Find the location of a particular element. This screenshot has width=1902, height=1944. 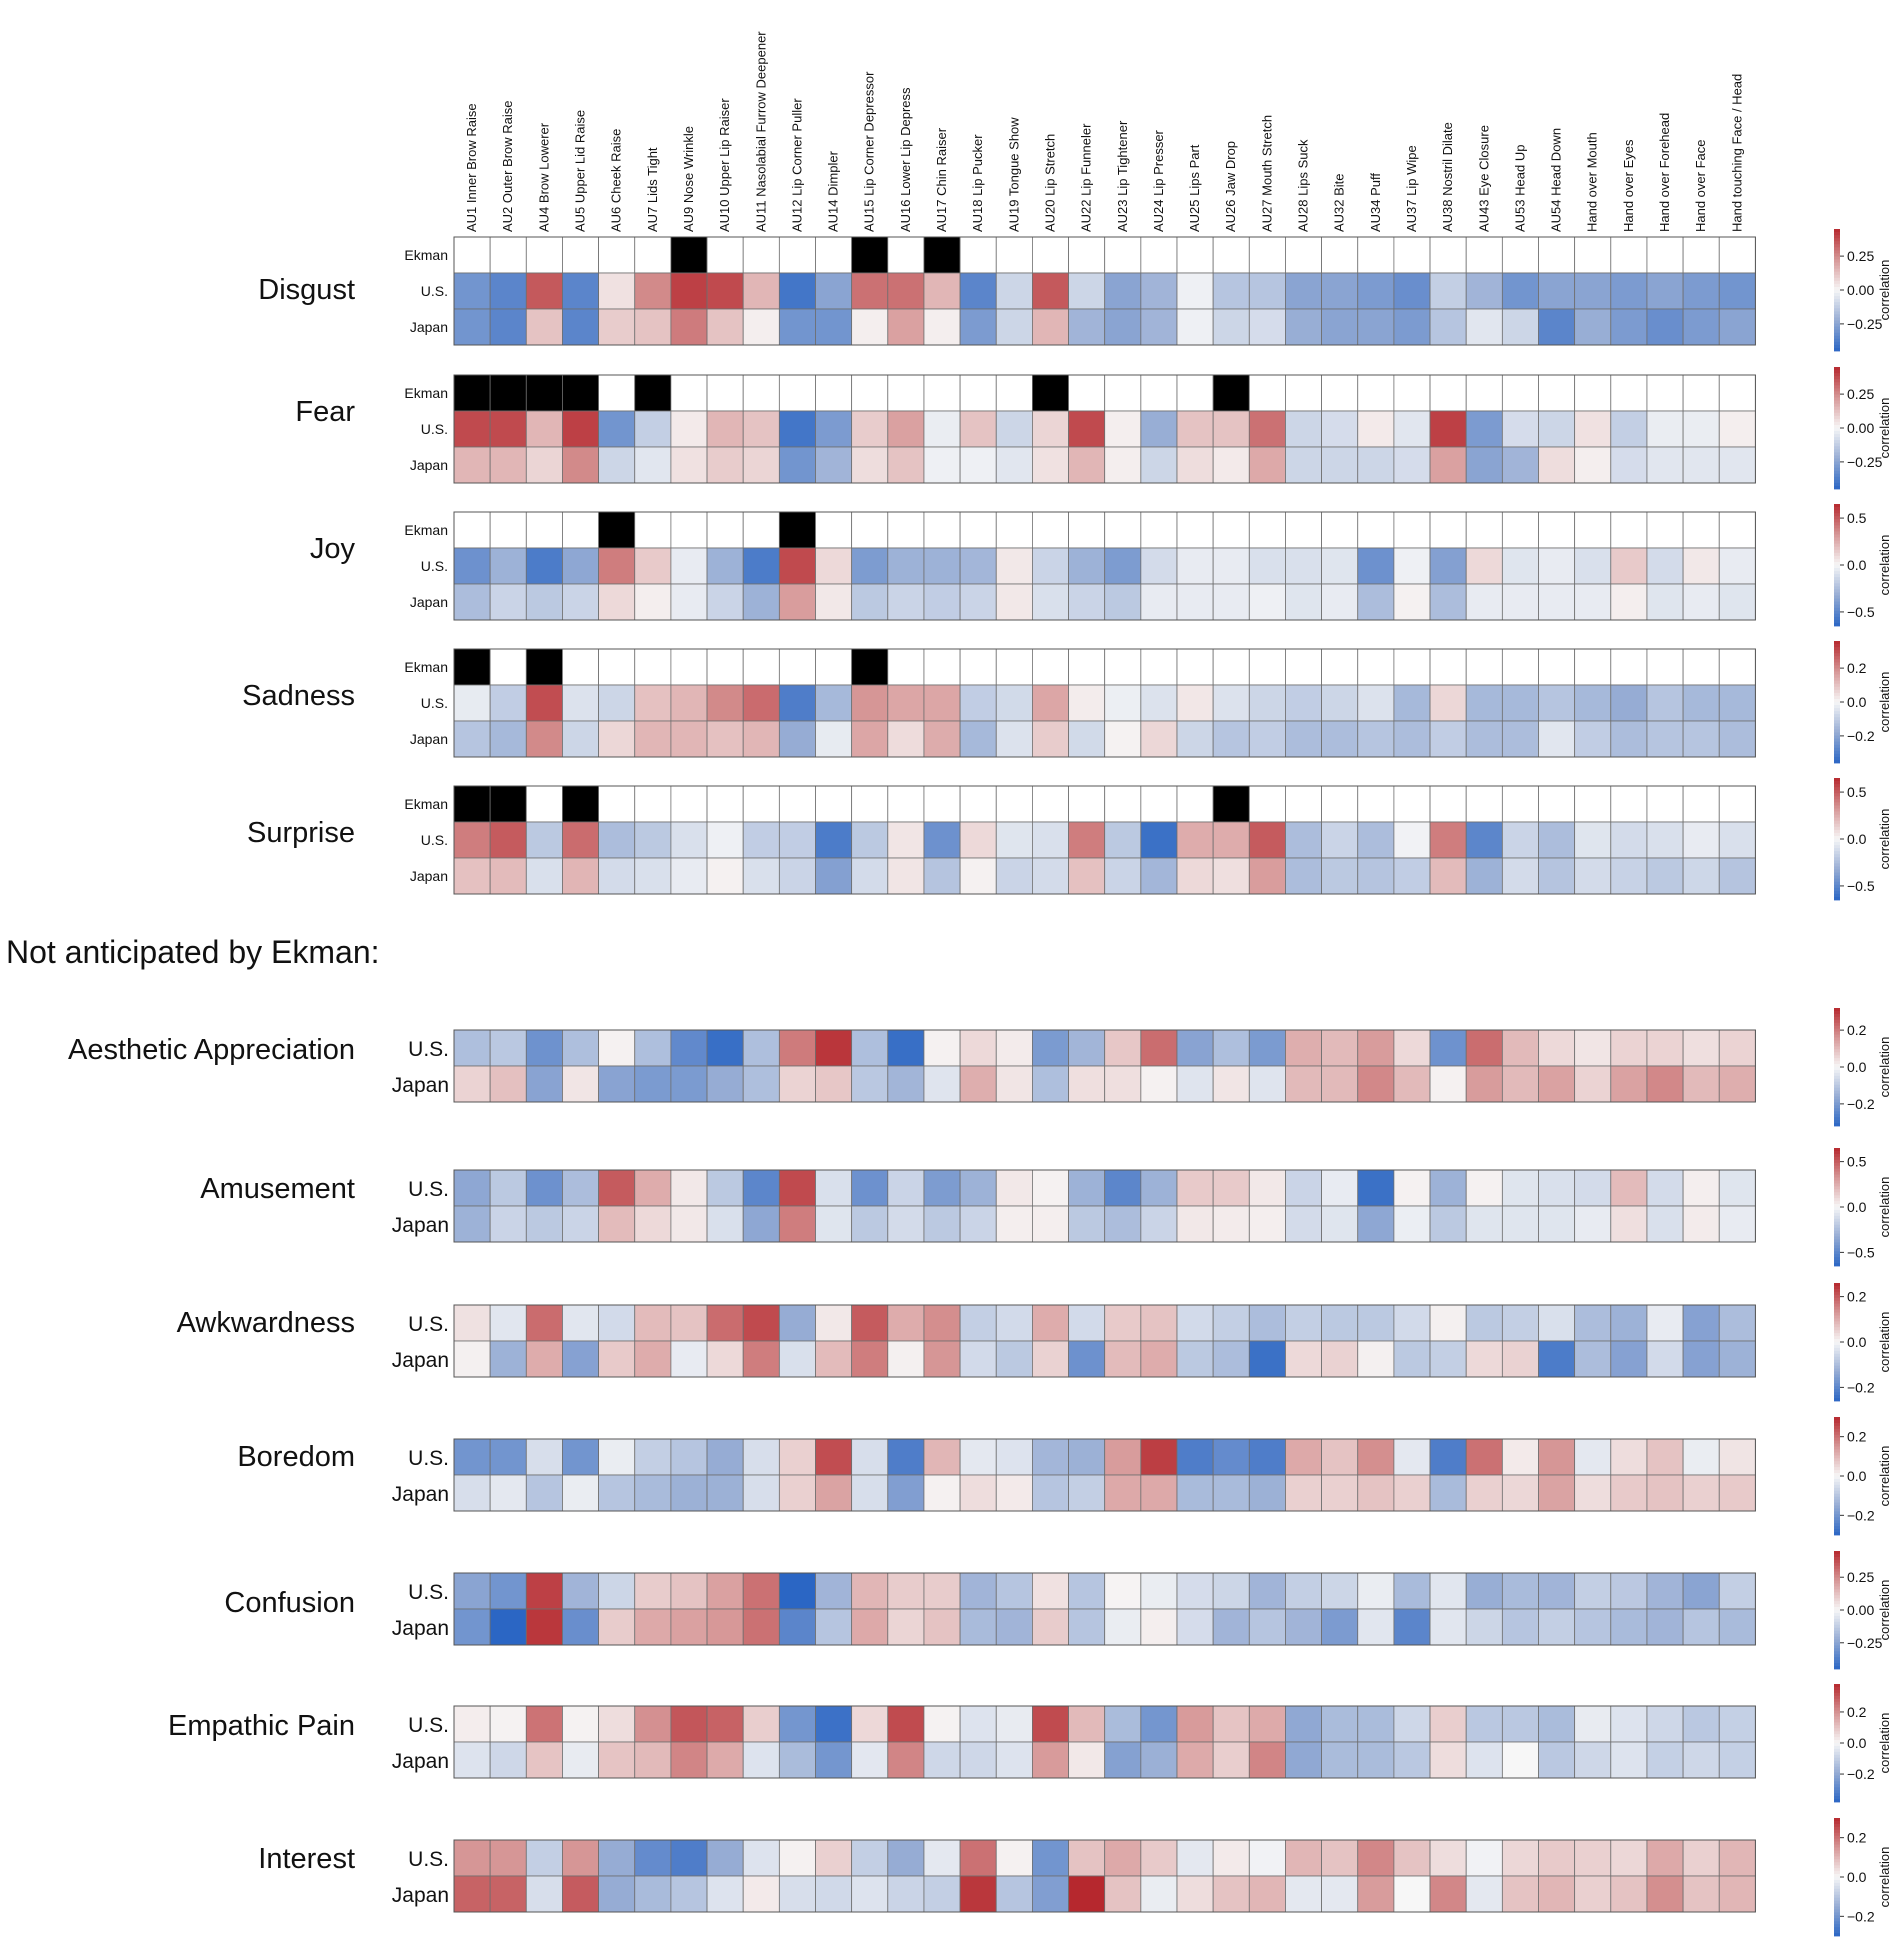

colorbar-tick-label: −0.25 is located at coordinates (1865, 462).